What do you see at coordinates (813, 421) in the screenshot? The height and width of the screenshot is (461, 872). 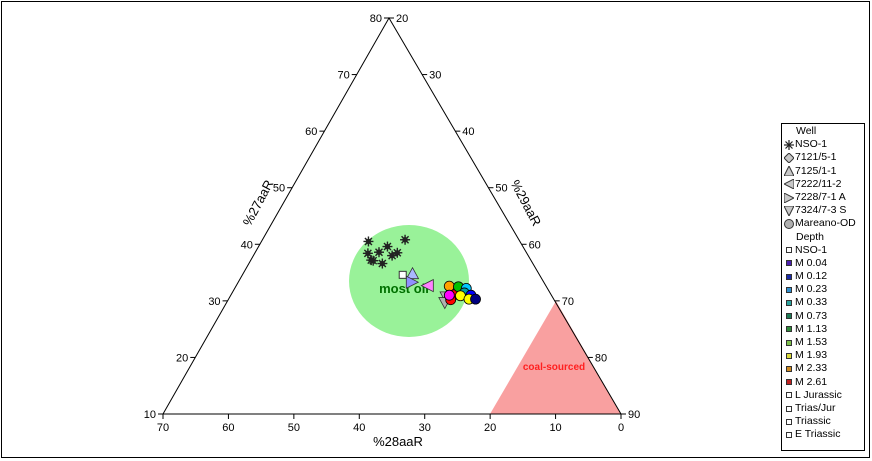 I see `legend-depth-label: Triassic` at bounding box center [813, 421].